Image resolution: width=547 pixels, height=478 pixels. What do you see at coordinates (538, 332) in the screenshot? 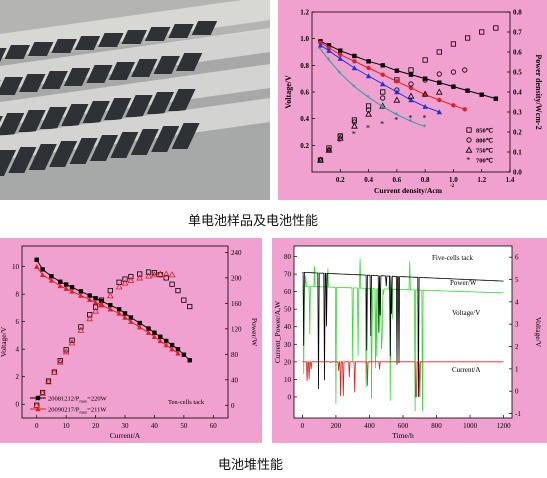
I see `y-right-axis-label: Voltage/V` at bounding box center [538, 332].